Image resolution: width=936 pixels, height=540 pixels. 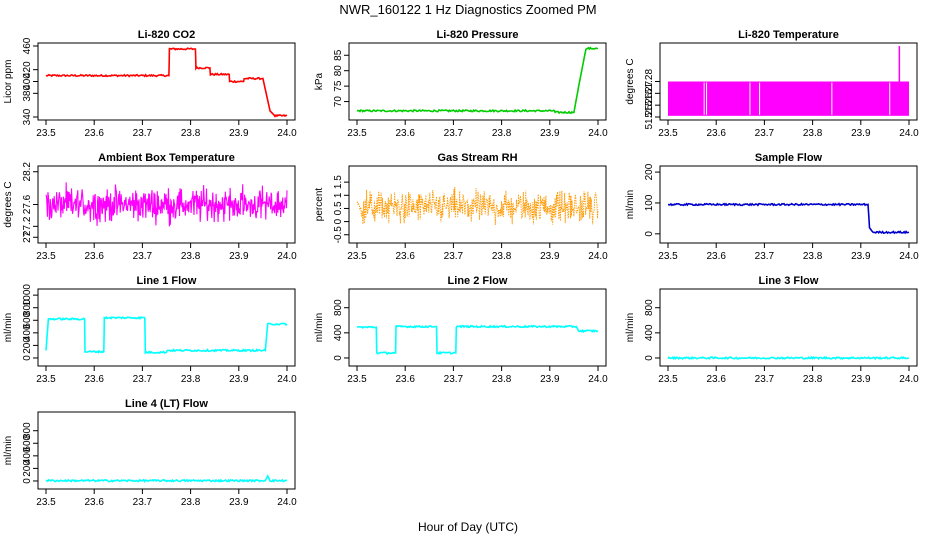 I want to click on y-tick-label: 51.28, so click(x=649, y=81).